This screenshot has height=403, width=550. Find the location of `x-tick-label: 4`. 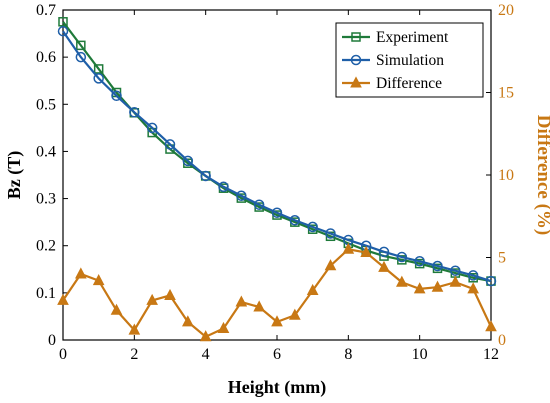

x-tick-label: 4 is located at coordinates (206, 354).